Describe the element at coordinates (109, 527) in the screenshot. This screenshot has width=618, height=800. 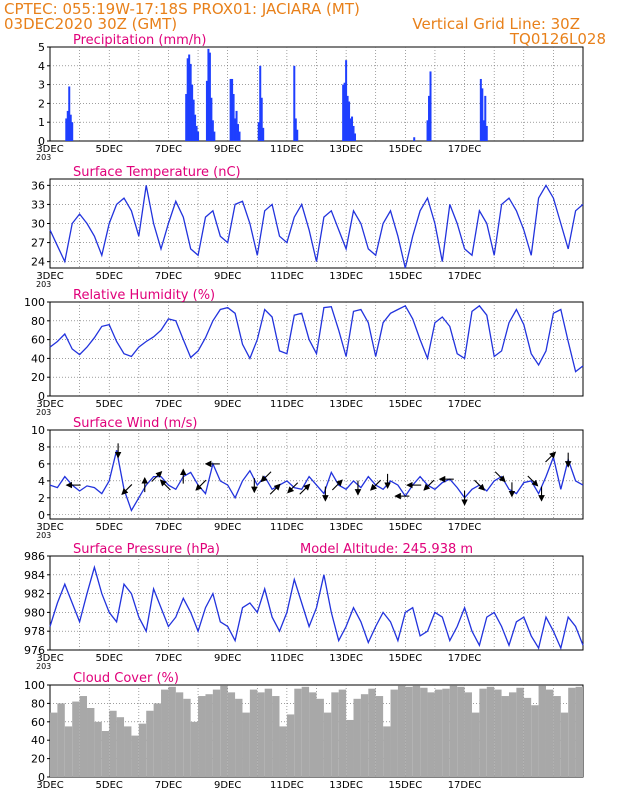
I see `x-tick-label: 5DEC` at that location.